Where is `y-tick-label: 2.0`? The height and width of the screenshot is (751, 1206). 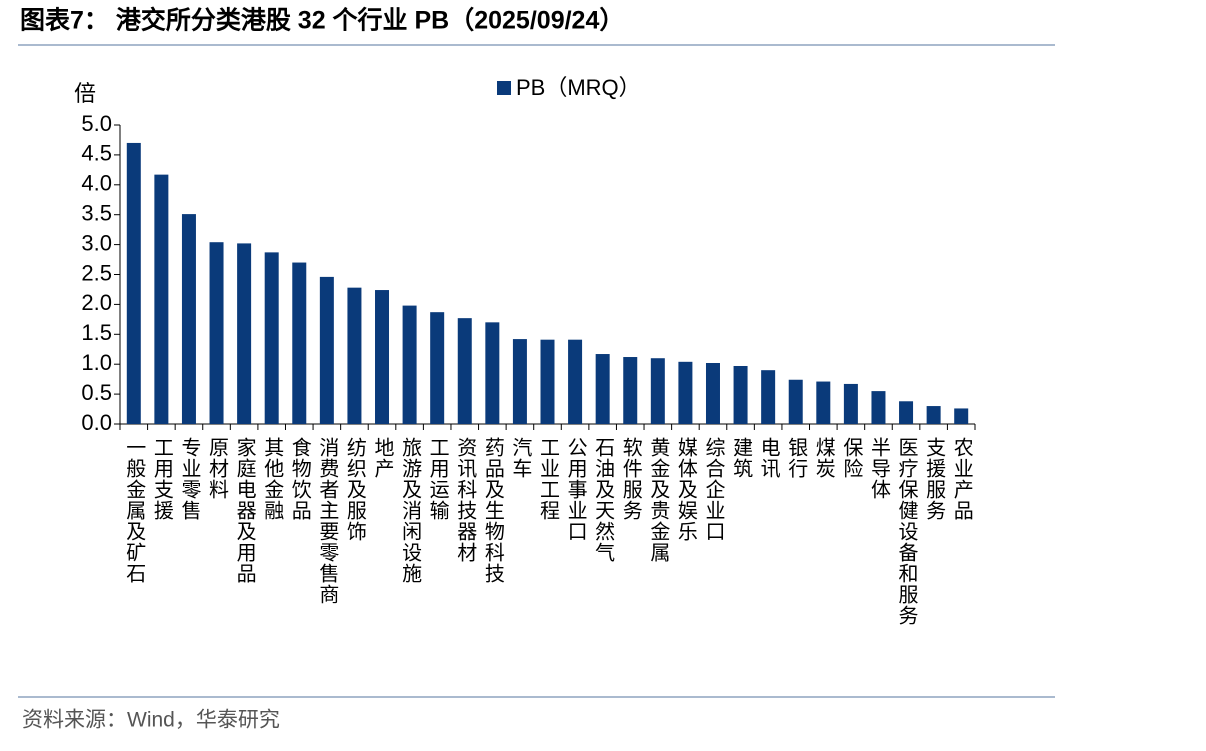 y-tick-label: 2.0 is located at coordinates (96, 302).